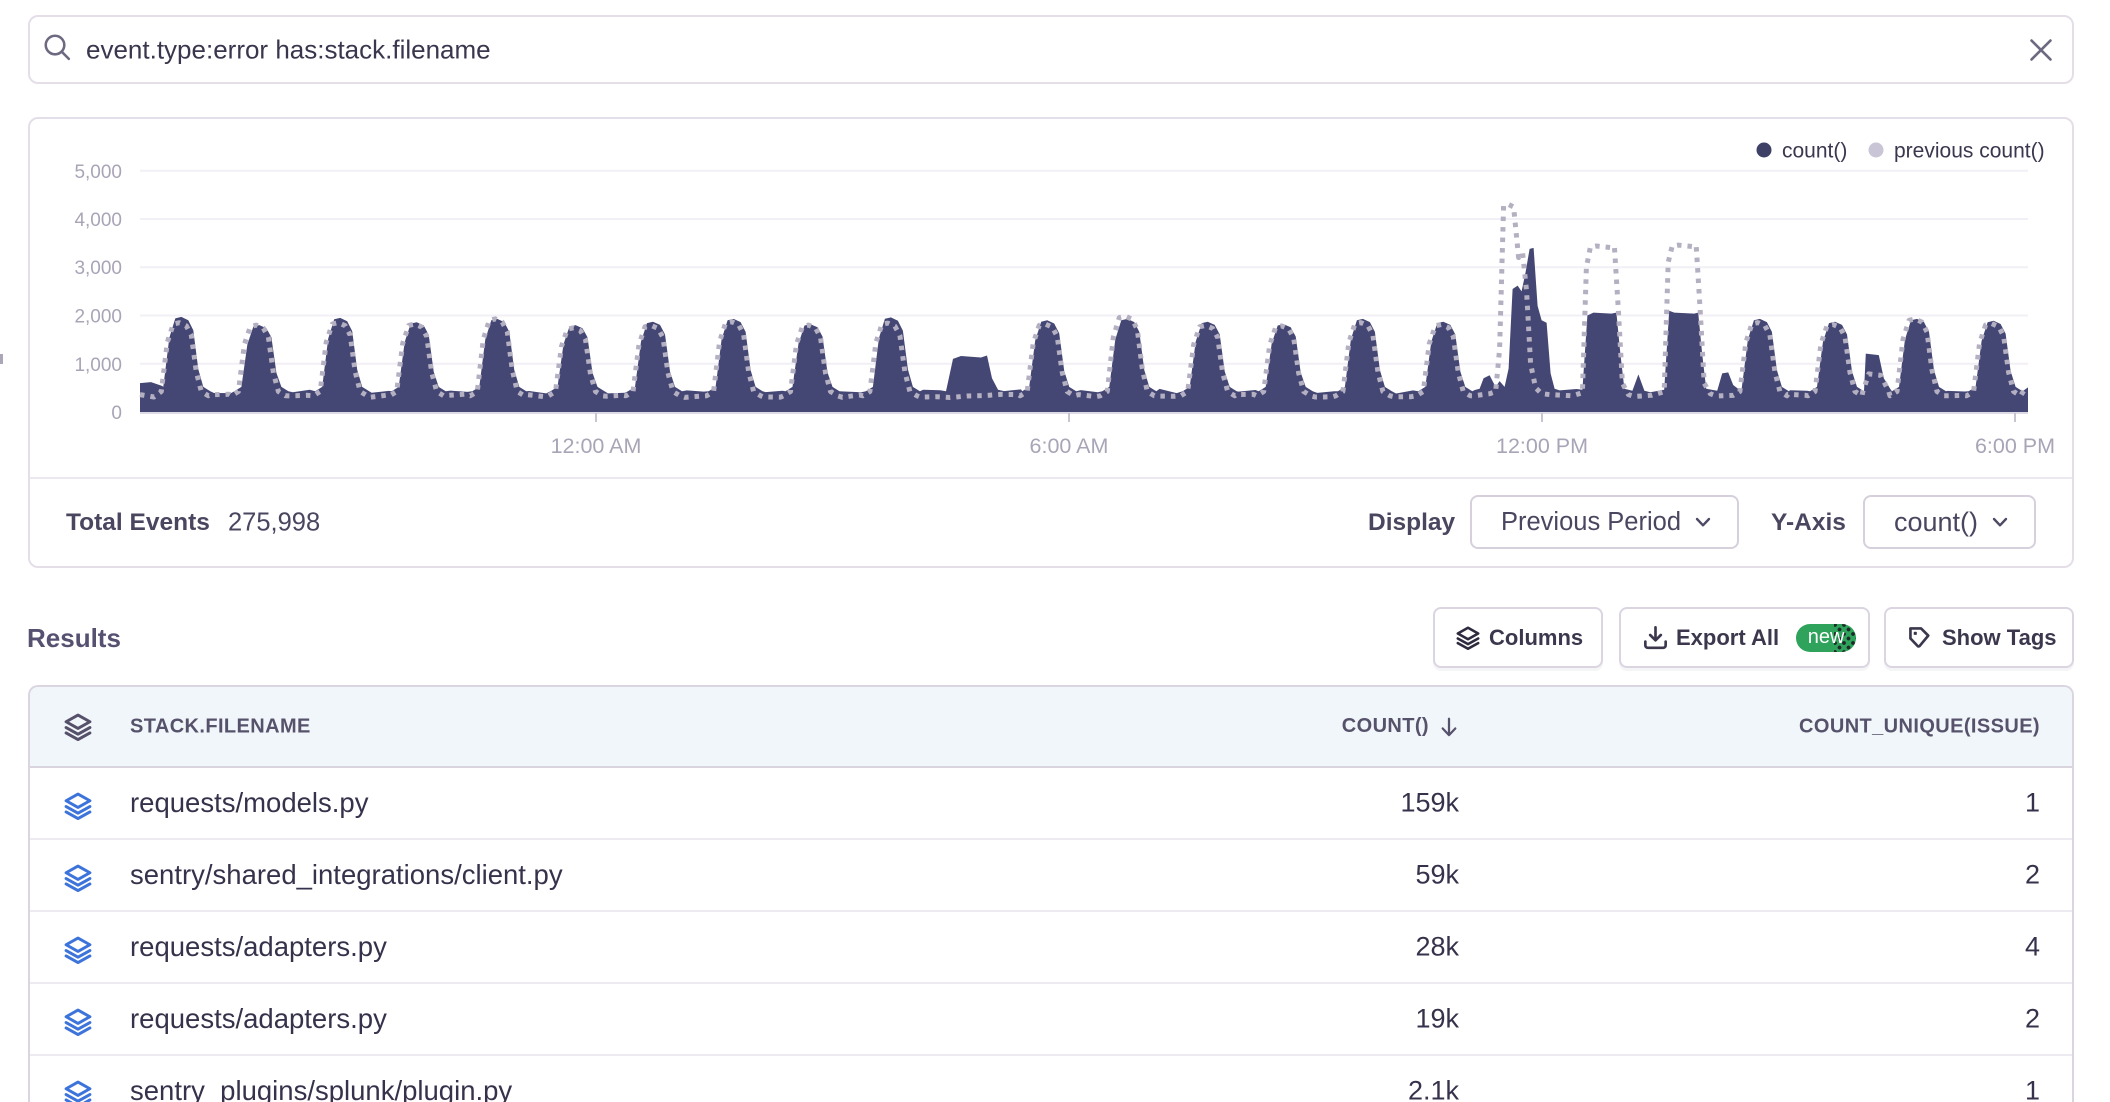  I want to click on svg-text: 0, so click(116, 413).